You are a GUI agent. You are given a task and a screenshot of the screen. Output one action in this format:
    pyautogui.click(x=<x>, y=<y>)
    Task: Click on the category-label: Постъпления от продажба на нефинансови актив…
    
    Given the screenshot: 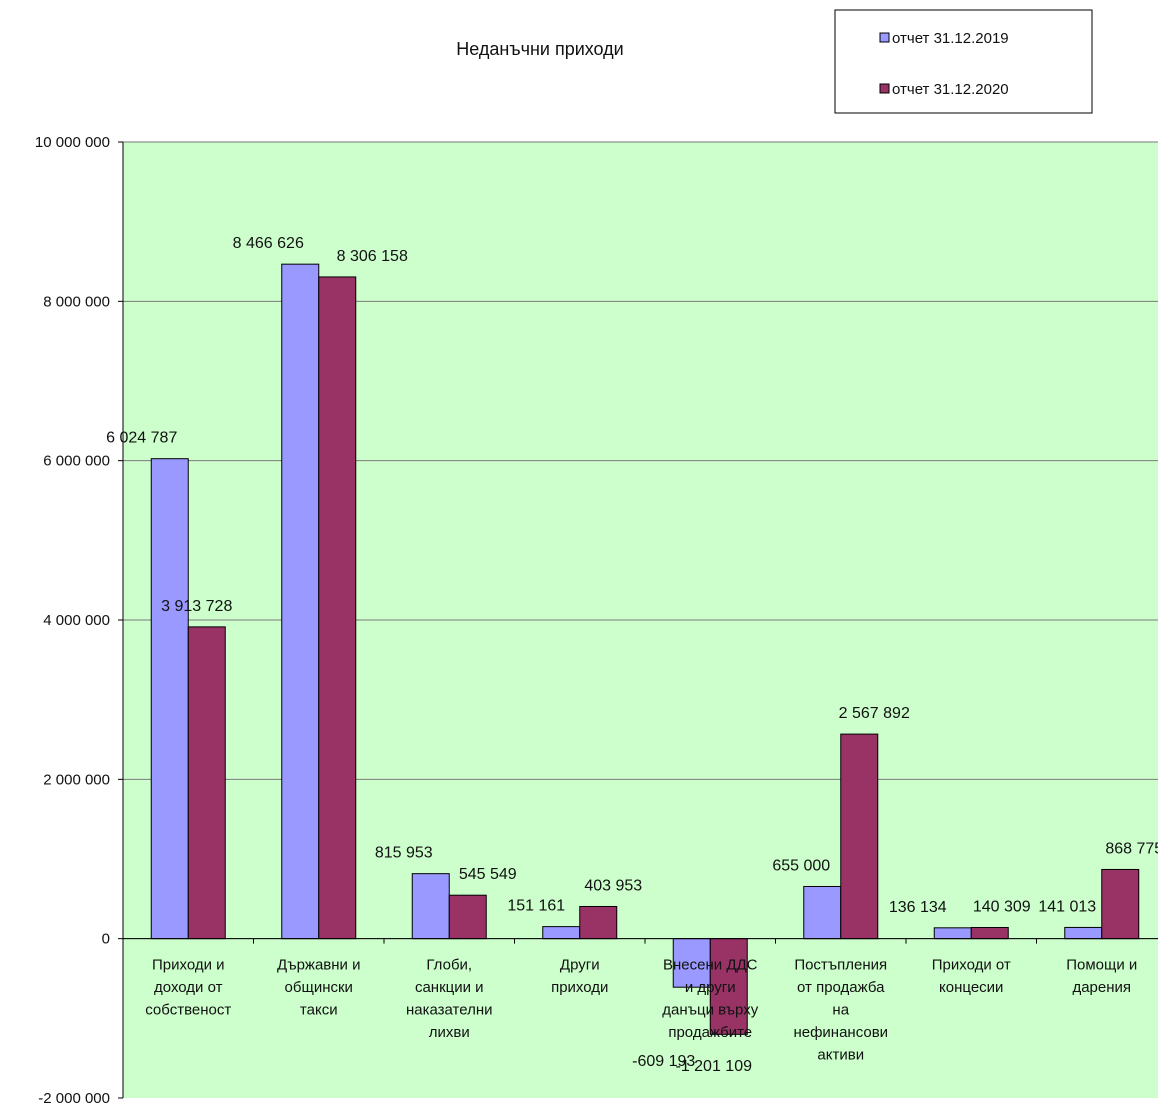 What is the action you would take?
    pyautogui.click(x=840, y=1010)
    